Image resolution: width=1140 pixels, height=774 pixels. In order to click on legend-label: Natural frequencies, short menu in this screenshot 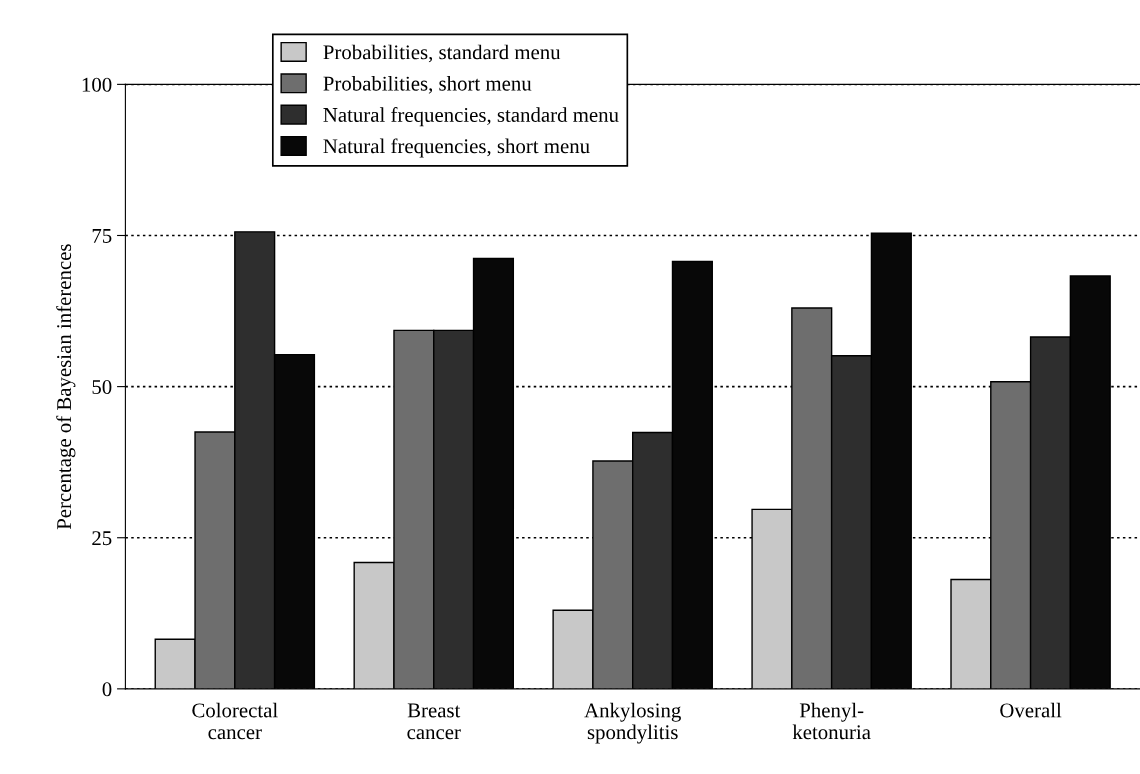, I will do `click(456, 148)`.